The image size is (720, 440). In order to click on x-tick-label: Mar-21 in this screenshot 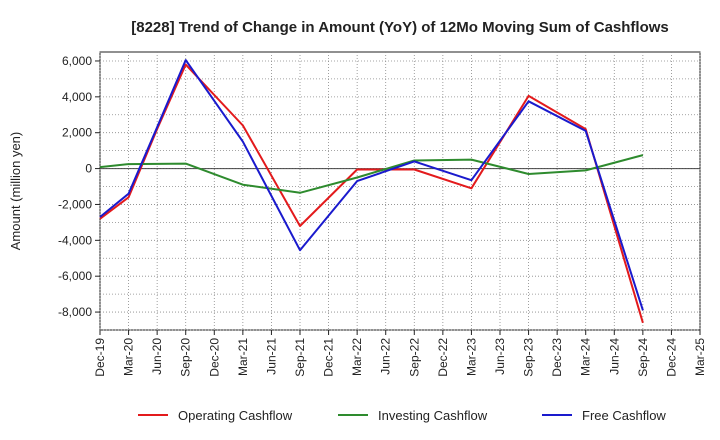, I will do `click(243, 357)`.